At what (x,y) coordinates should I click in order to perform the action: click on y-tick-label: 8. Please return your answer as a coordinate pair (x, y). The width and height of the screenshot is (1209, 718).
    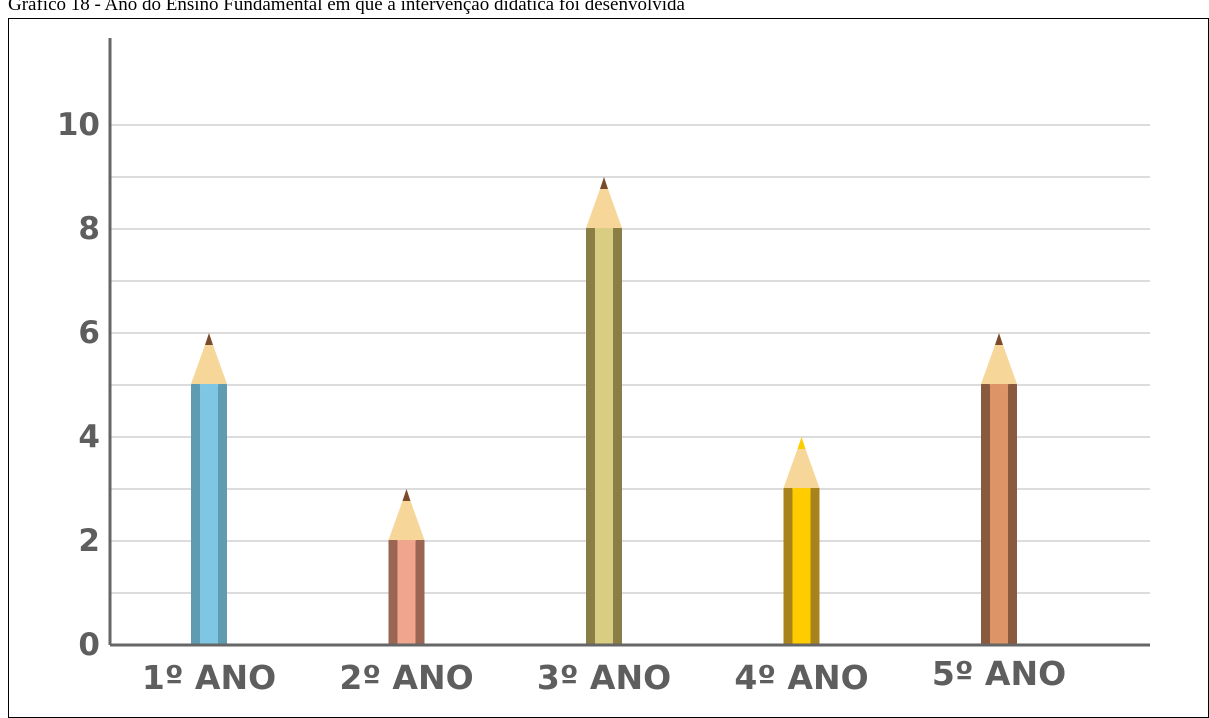
    Looking at the image, I should click on (89, 229).